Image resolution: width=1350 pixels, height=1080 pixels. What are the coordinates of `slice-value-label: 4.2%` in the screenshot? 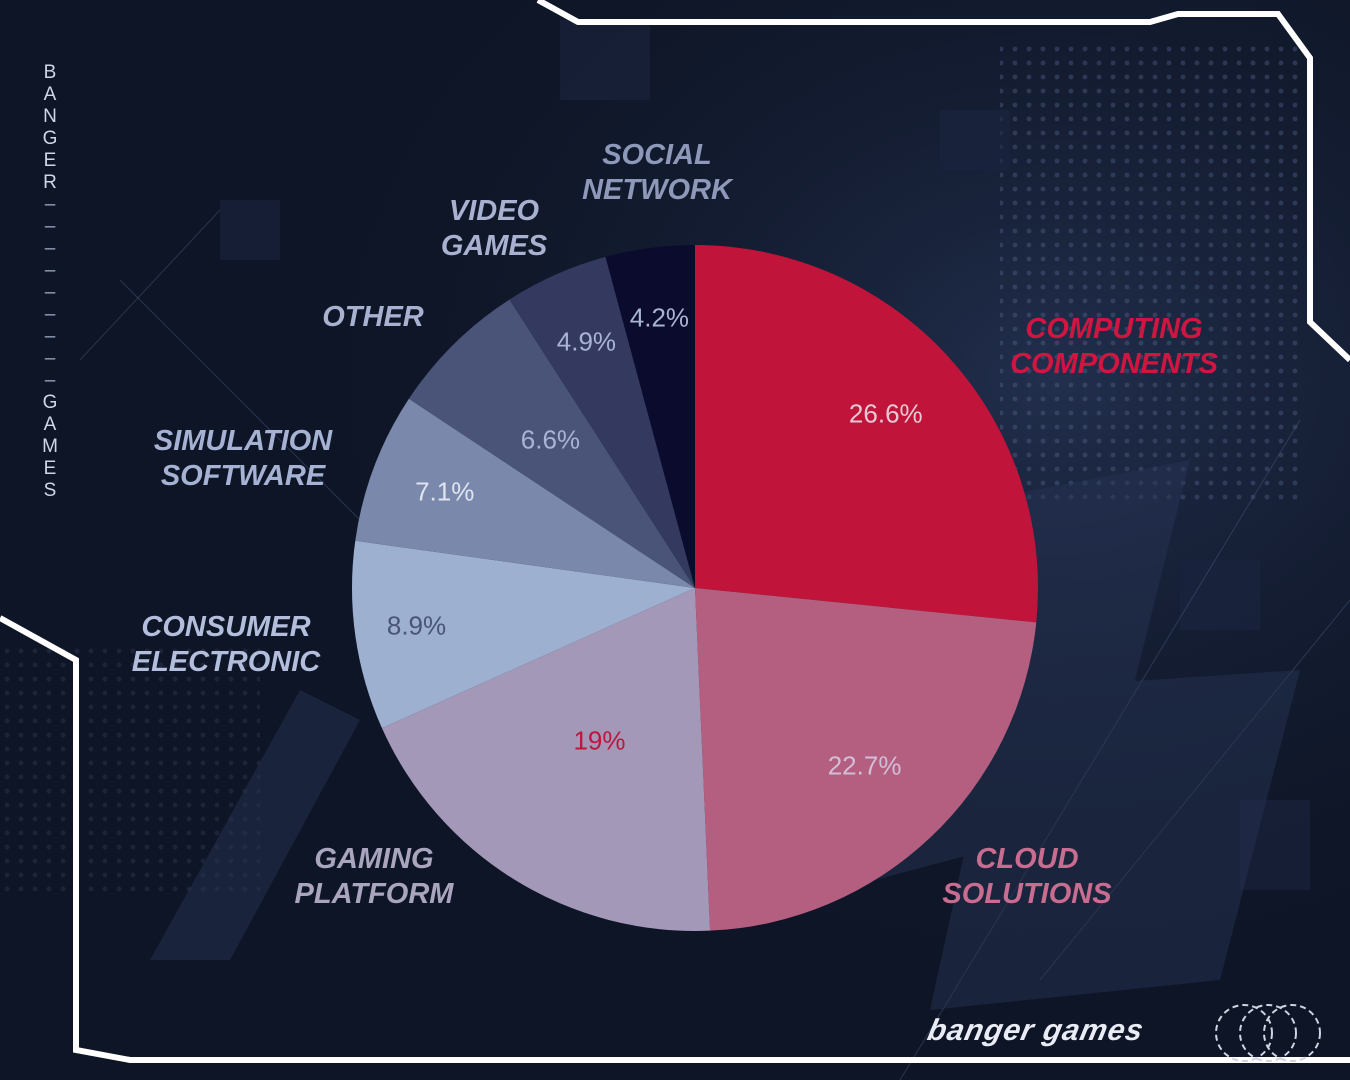 It's located at (659, 317).